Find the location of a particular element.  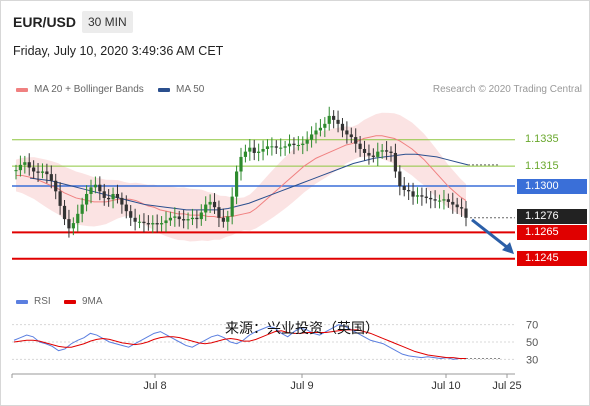

forecast-arrow-head is located at coordinates (508, 248).